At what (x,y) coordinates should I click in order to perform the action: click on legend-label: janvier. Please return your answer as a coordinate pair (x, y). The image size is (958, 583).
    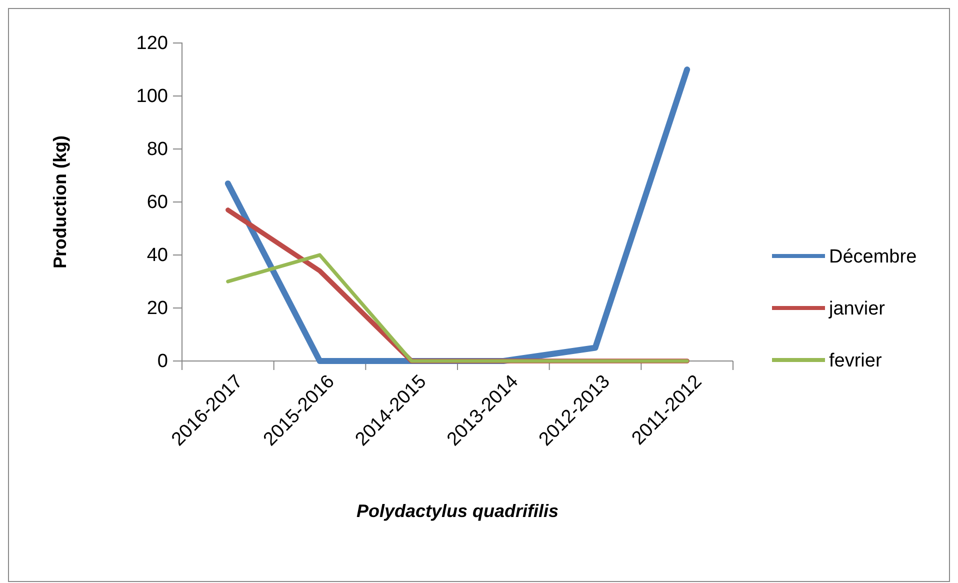
    Looking at the image, I should click on (857, 309).